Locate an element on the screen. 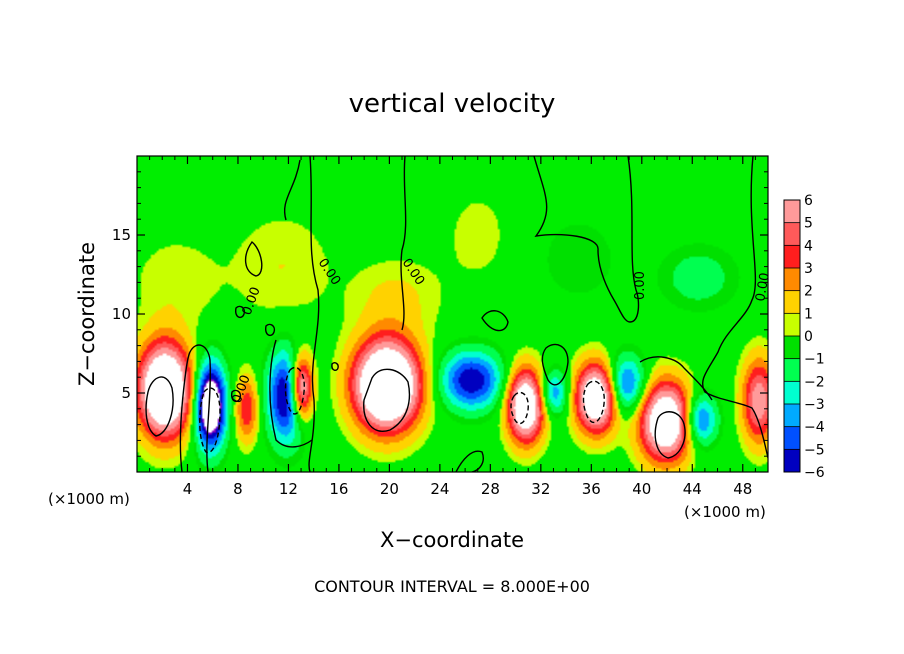 The height and width of the screenshot is (654, 904). colorbar-label: 2 is located at coordinates (808, 292).